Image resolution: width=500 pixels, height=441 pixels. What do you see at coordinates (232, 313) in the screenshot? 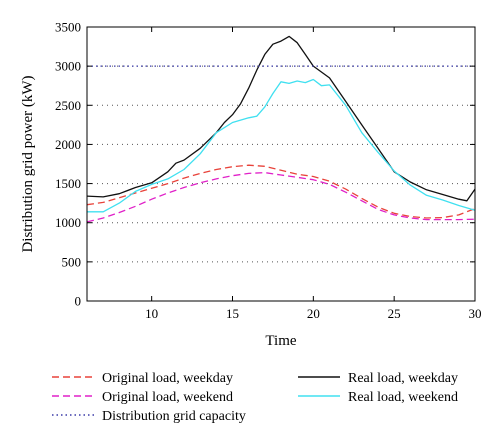
I see `x-tick-label: 15` at bounding box center [232, 313].